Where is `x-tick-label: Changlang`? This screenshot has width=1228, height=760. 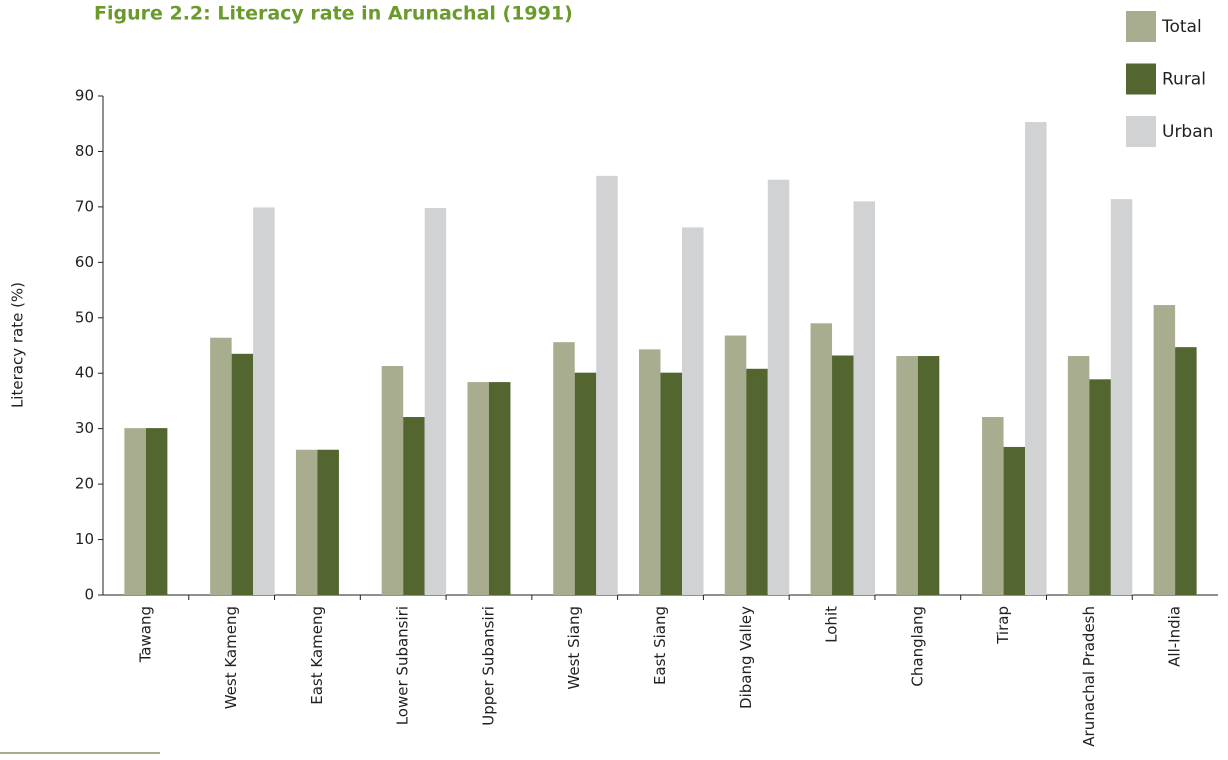
x-tick-label: Changlang is located at coordinates (917, 646).